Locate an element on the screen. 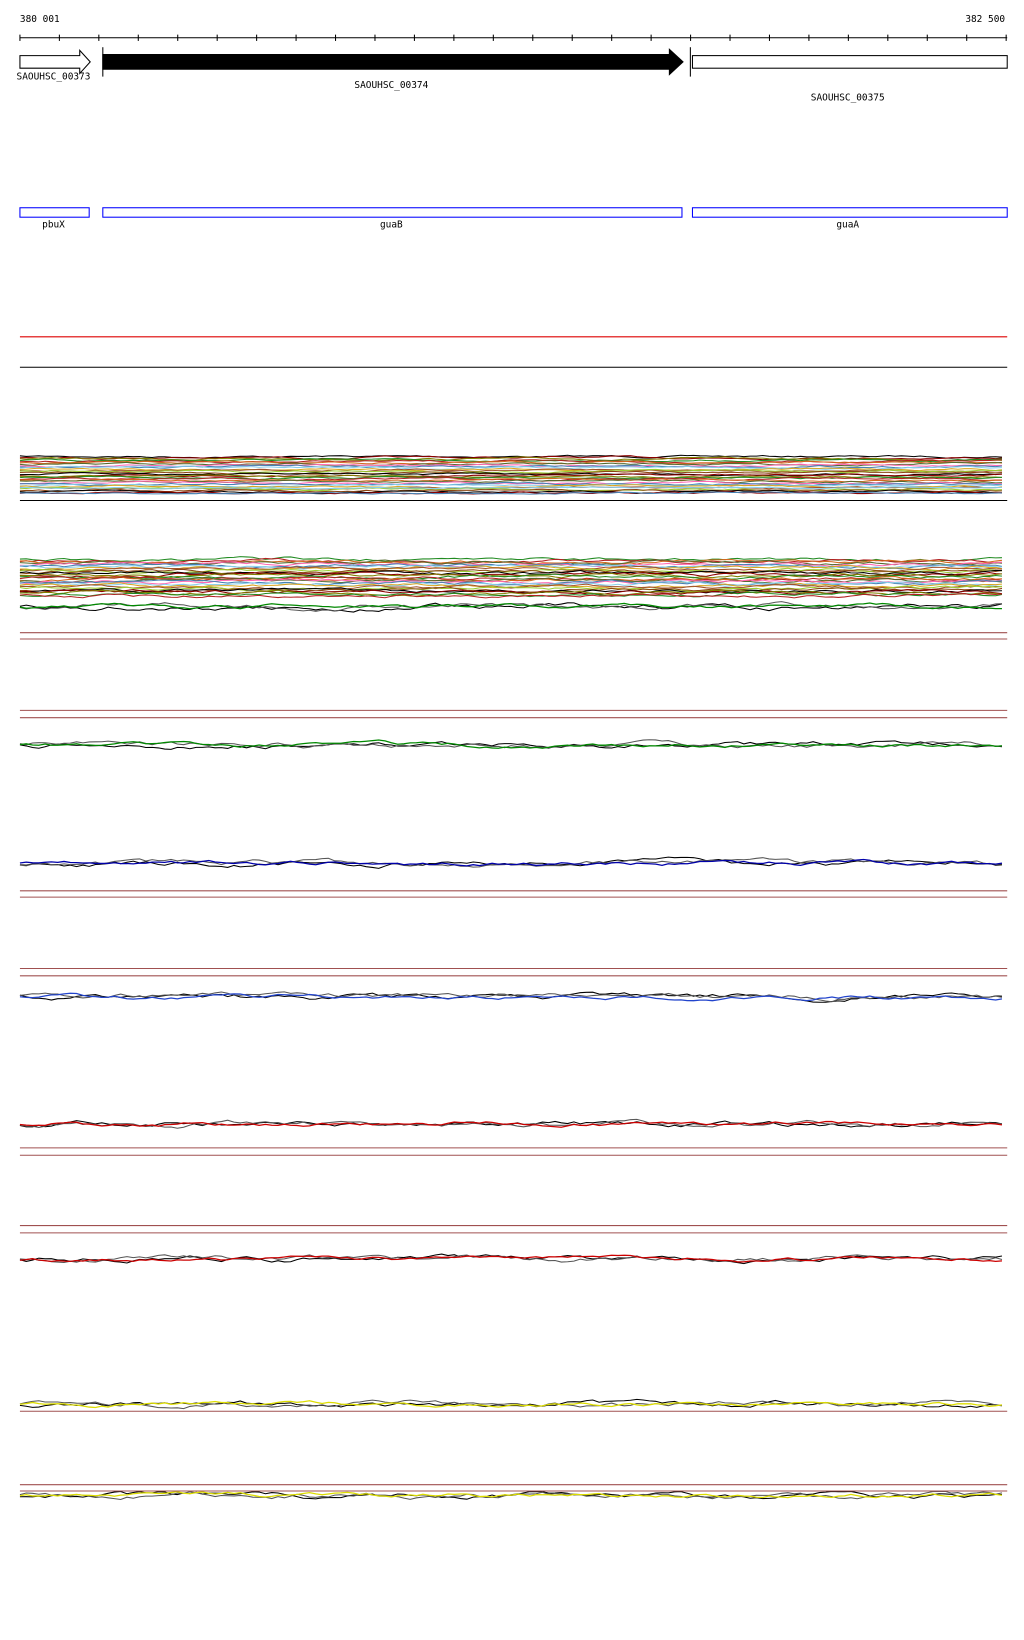  gene-label: SAOUHSC_00374 is located at coordinates (391, 85).